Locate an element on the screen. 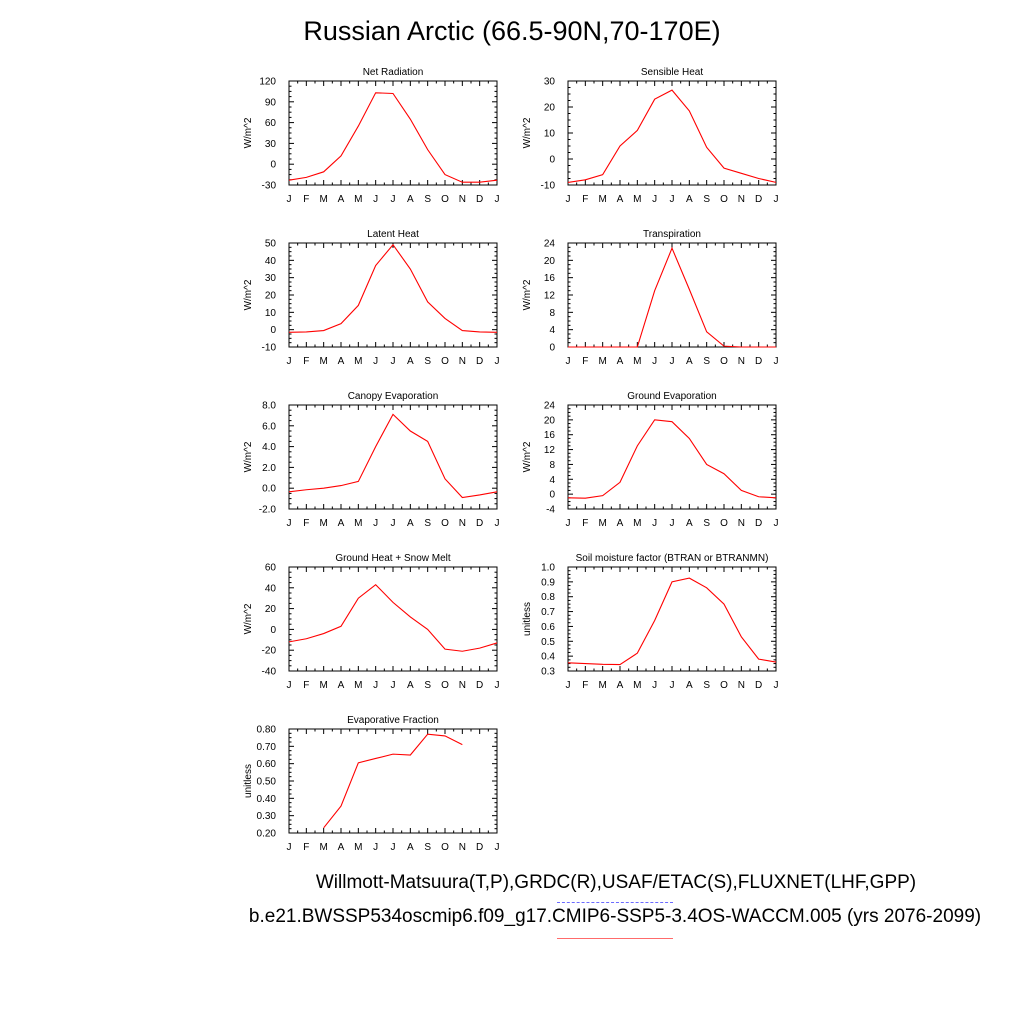 Image resolution: width=1024 pixels, height=1024 pixels. chart-title: Ground Evaporation is located at coordinates (672, 396).